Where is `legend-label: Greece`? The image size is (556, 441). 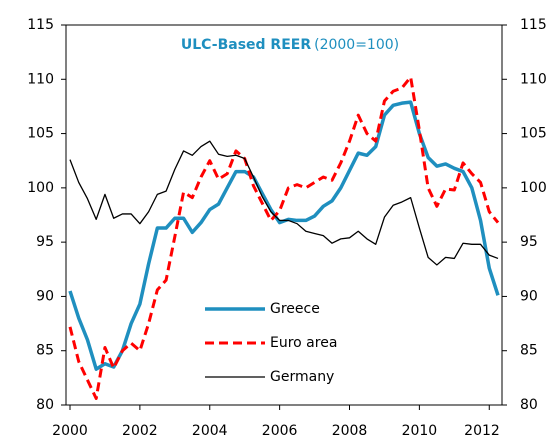 legend-label: Greece is located at coordinates (295, 309).